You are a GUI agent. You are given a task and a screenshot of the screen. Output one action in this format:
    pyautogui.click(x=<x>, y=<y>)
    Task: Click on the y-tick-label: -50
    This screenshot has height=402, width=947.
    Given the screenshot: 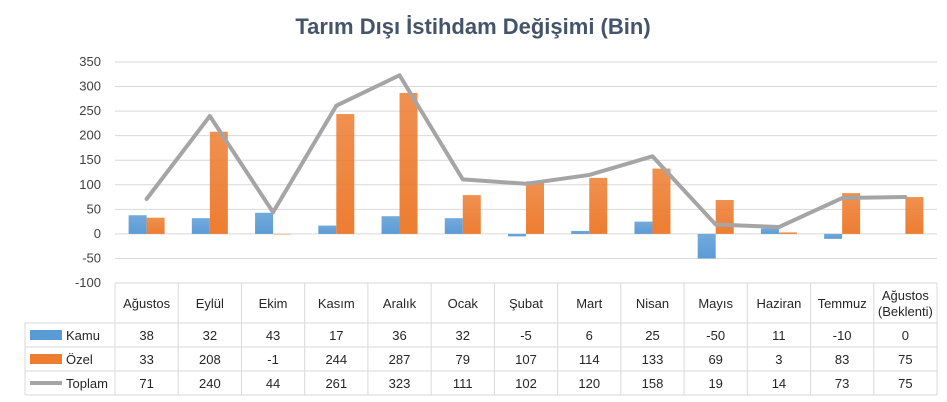 What is the action you would take?
    pyautogui.click(x=91, y=257)
    